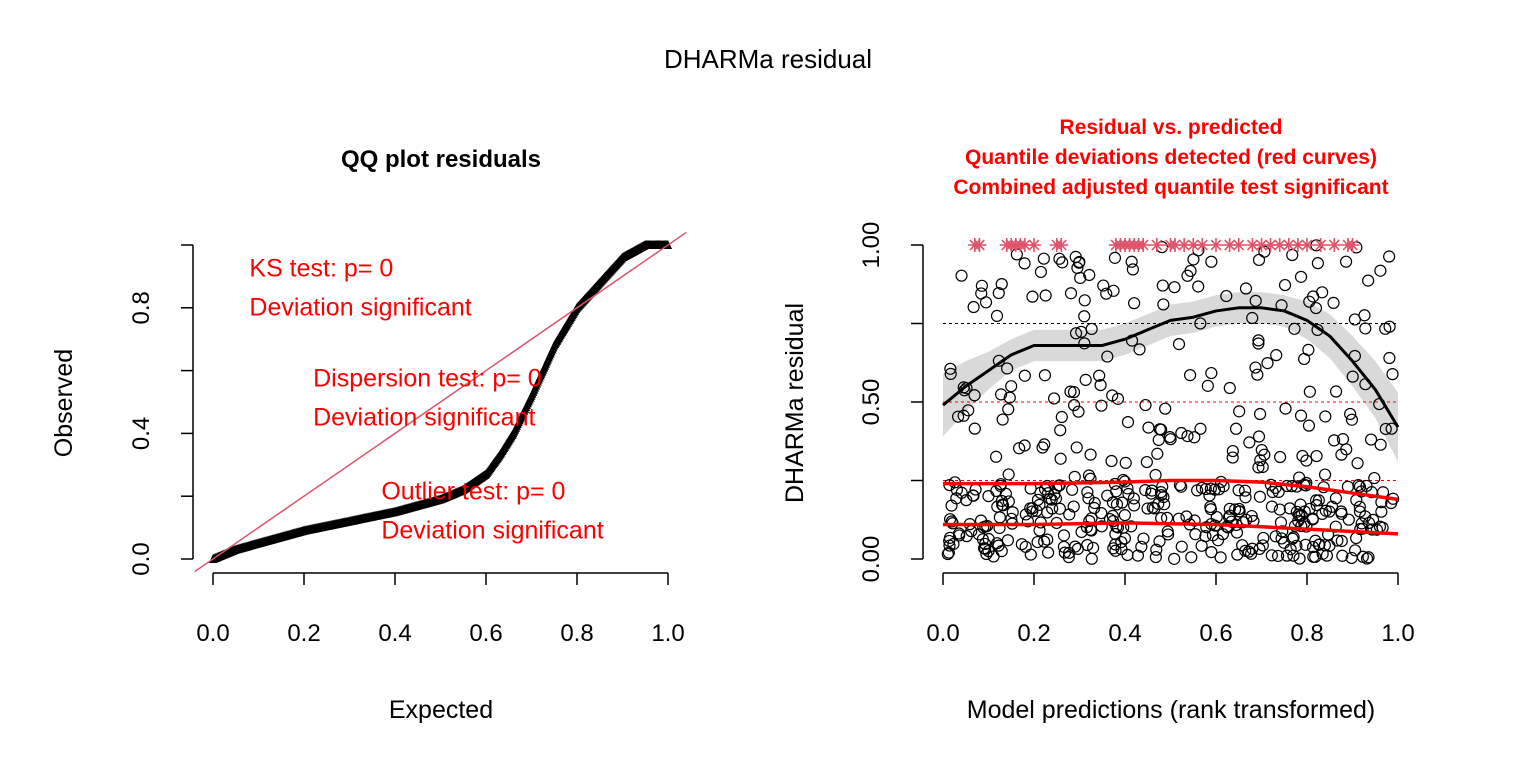 The width and height of the screenshot is (1536, 768). What do you see at coordinates (141, 558) in the screenshot?
I see `qq-y-tick-label: 0.0` at bounding box center [141, 558].